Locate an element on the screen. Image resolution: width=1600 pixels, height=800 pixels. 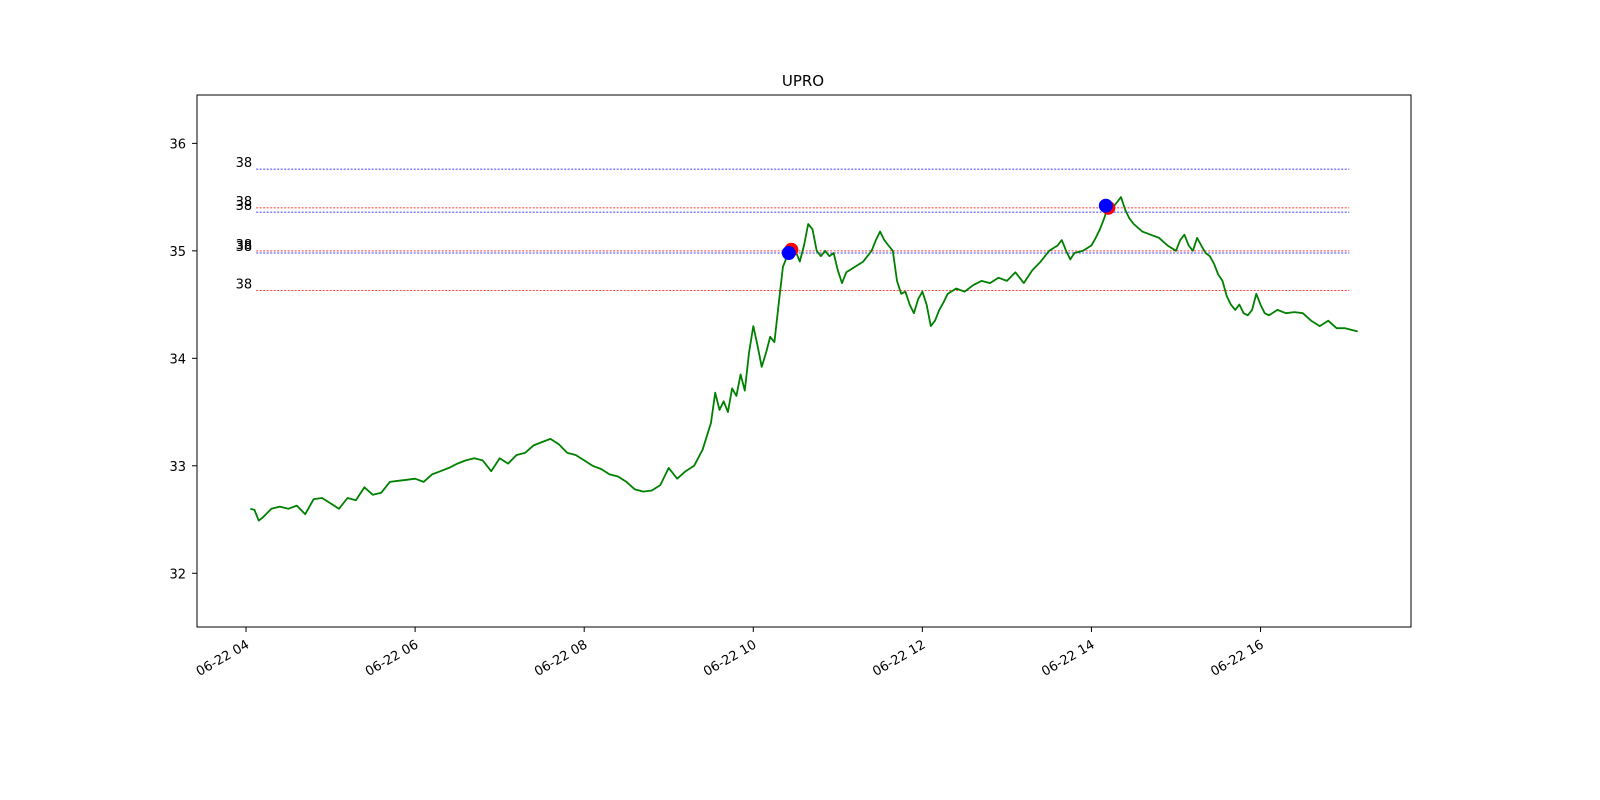
x-tick-label: 06-22 06 is located at coordinates (392, 658).